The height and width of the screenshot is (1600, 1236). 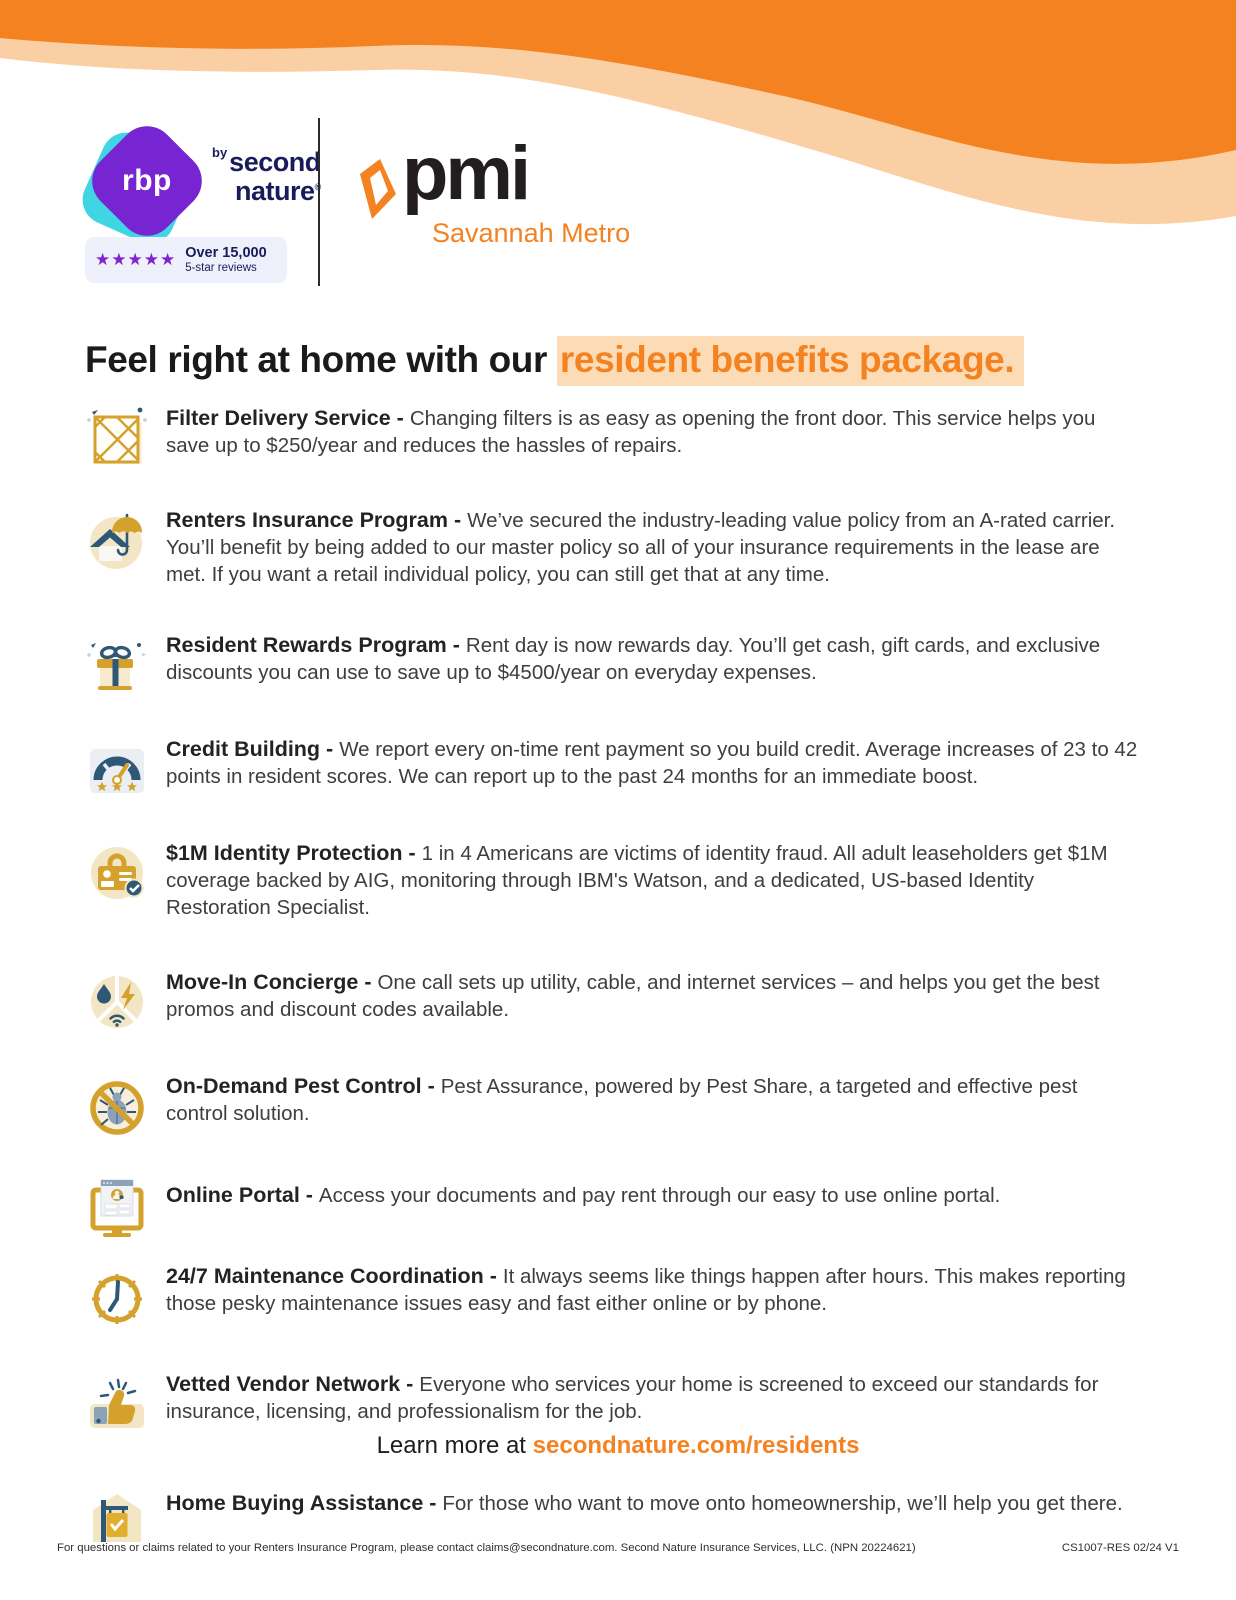 I want to click on rbp-logo-badge: rbp, so click(x=147, y=181).